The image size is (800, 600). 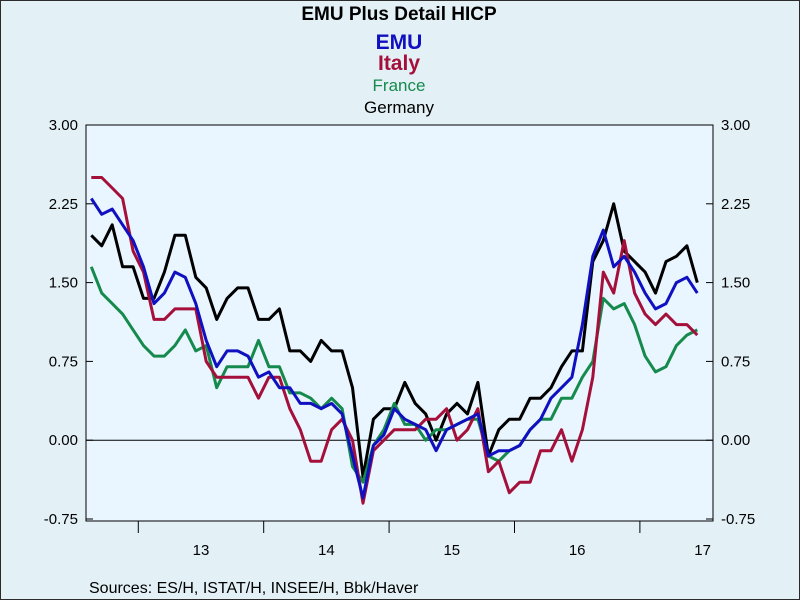 I want to click on x-tick-label: 16, so click(x=577, y=550).